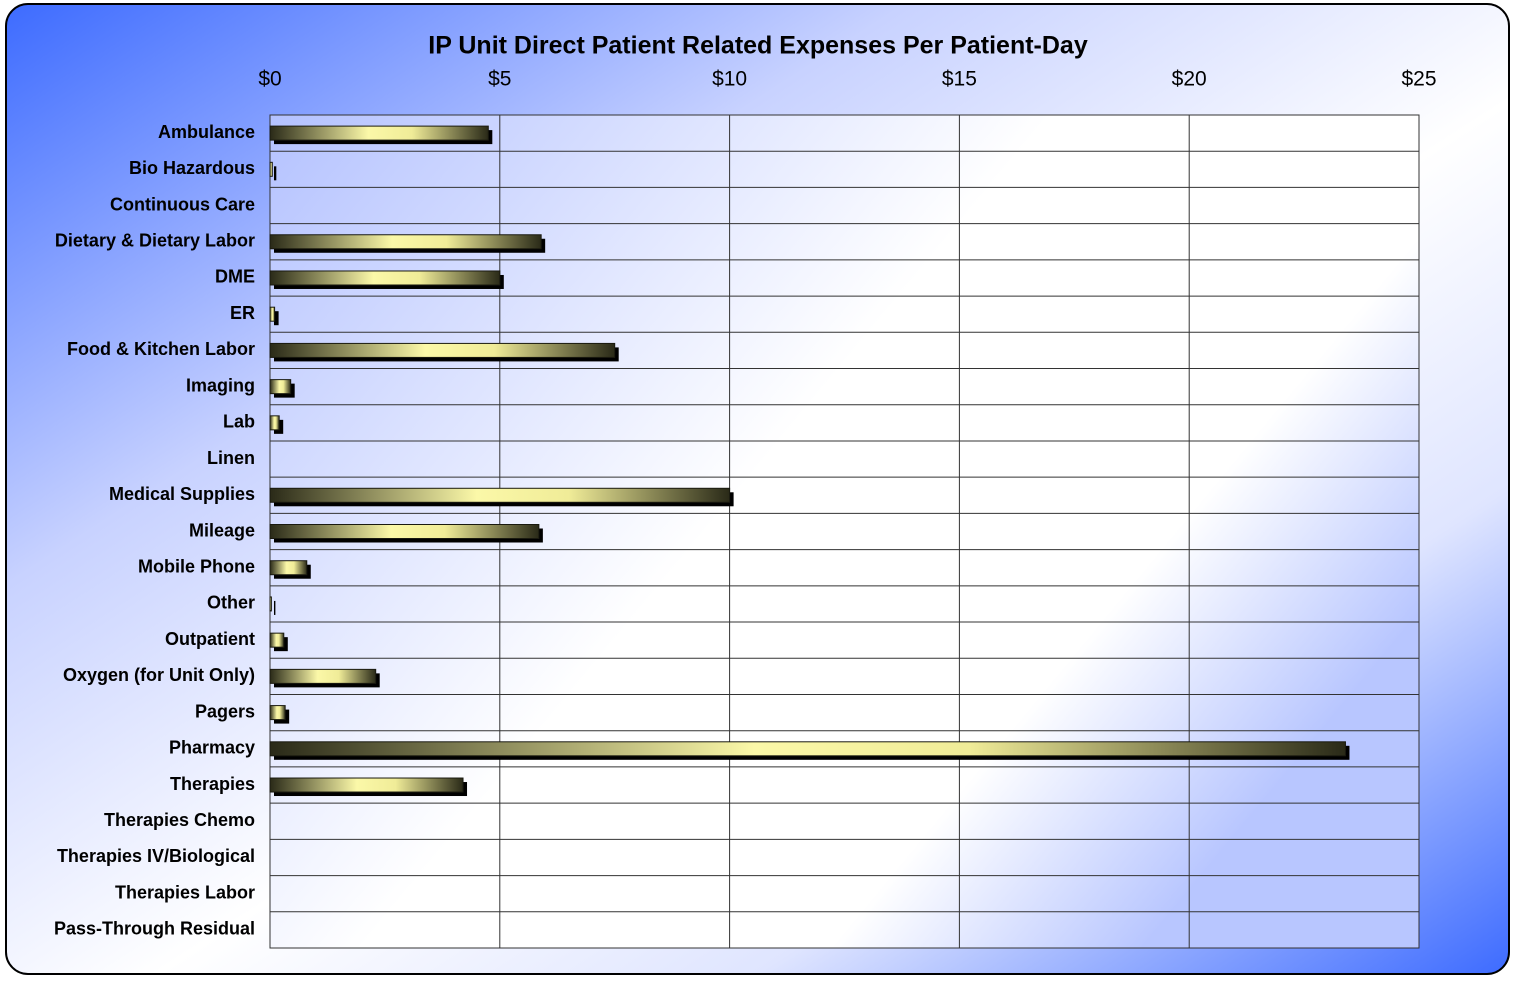  What do you see at coordinates (154, 929) in the screenshot?
I see `y-tick-label: Pass-Through Residual` at bounding box center [154, 929].